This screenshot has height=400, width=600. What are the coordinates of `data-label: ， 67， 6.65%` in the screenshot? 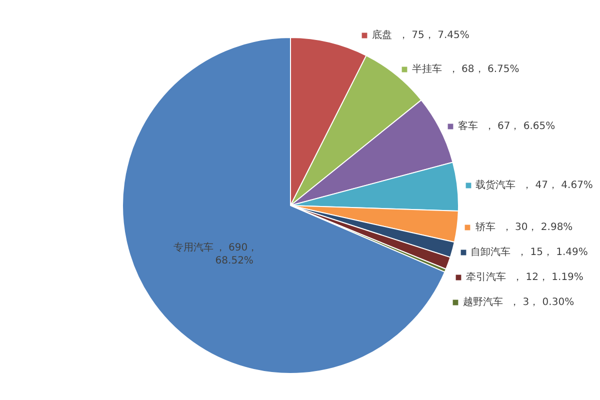 It's located at (520, 126).